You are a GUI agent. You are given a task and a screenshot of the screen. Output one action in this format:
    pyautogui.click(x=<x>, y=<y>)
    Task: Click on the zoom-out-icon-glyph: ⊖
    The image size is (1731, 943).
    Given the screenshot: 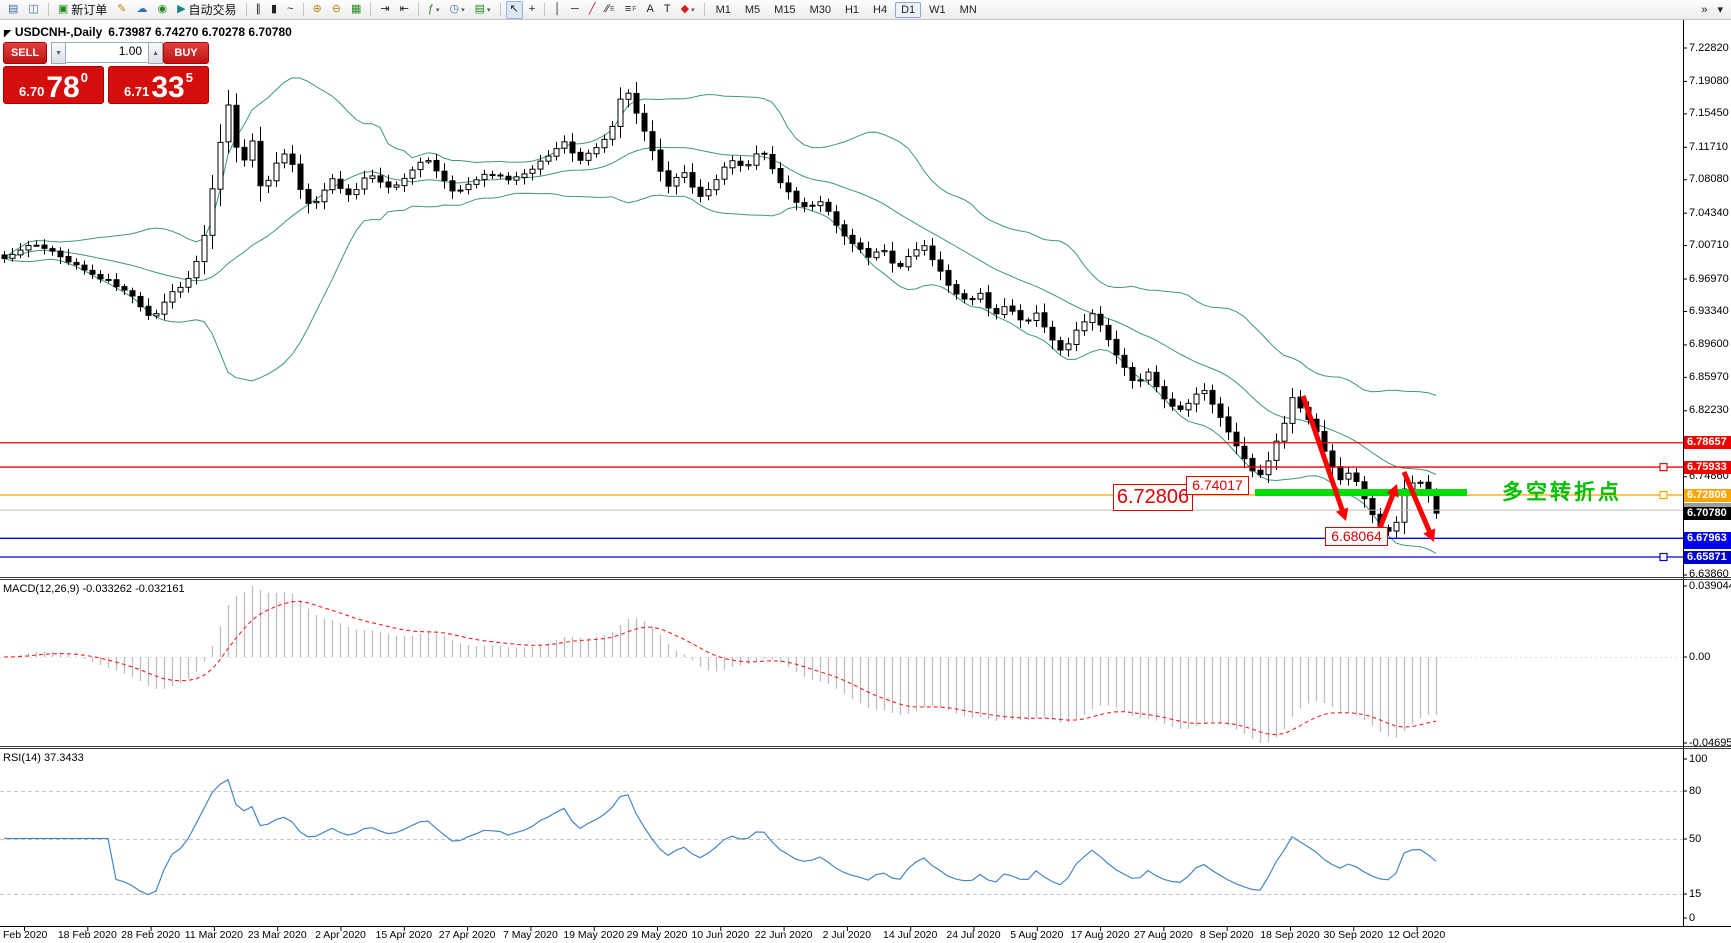 What is the action you would take?
    pyautogui.click(x=336, y=9)
    